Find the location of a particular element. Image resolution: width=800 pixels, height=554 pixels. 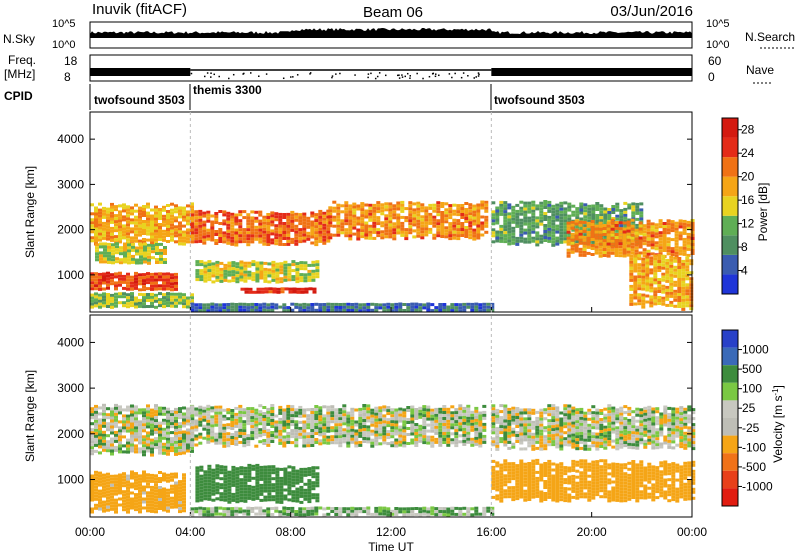

beam-title: Beam 06 is located at coordinates (393, 12).